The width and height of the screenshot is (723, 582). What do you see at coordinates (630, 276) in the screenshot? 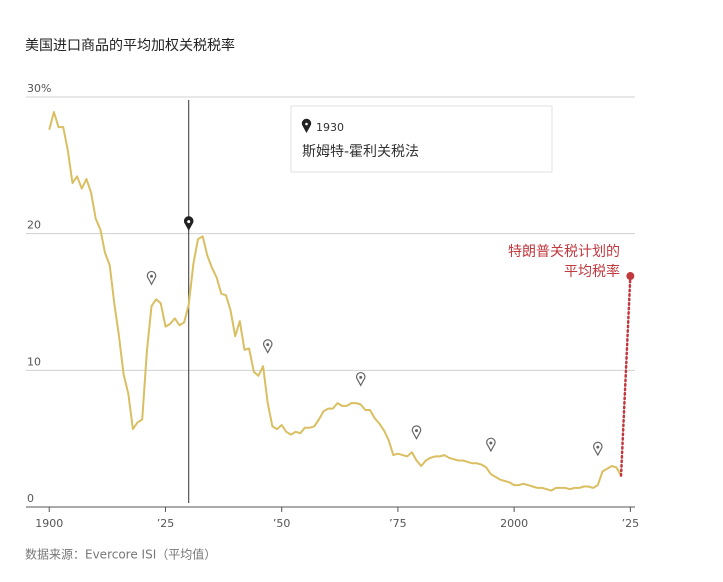
I see `proposal-dot` at bounding box center [630, 276].